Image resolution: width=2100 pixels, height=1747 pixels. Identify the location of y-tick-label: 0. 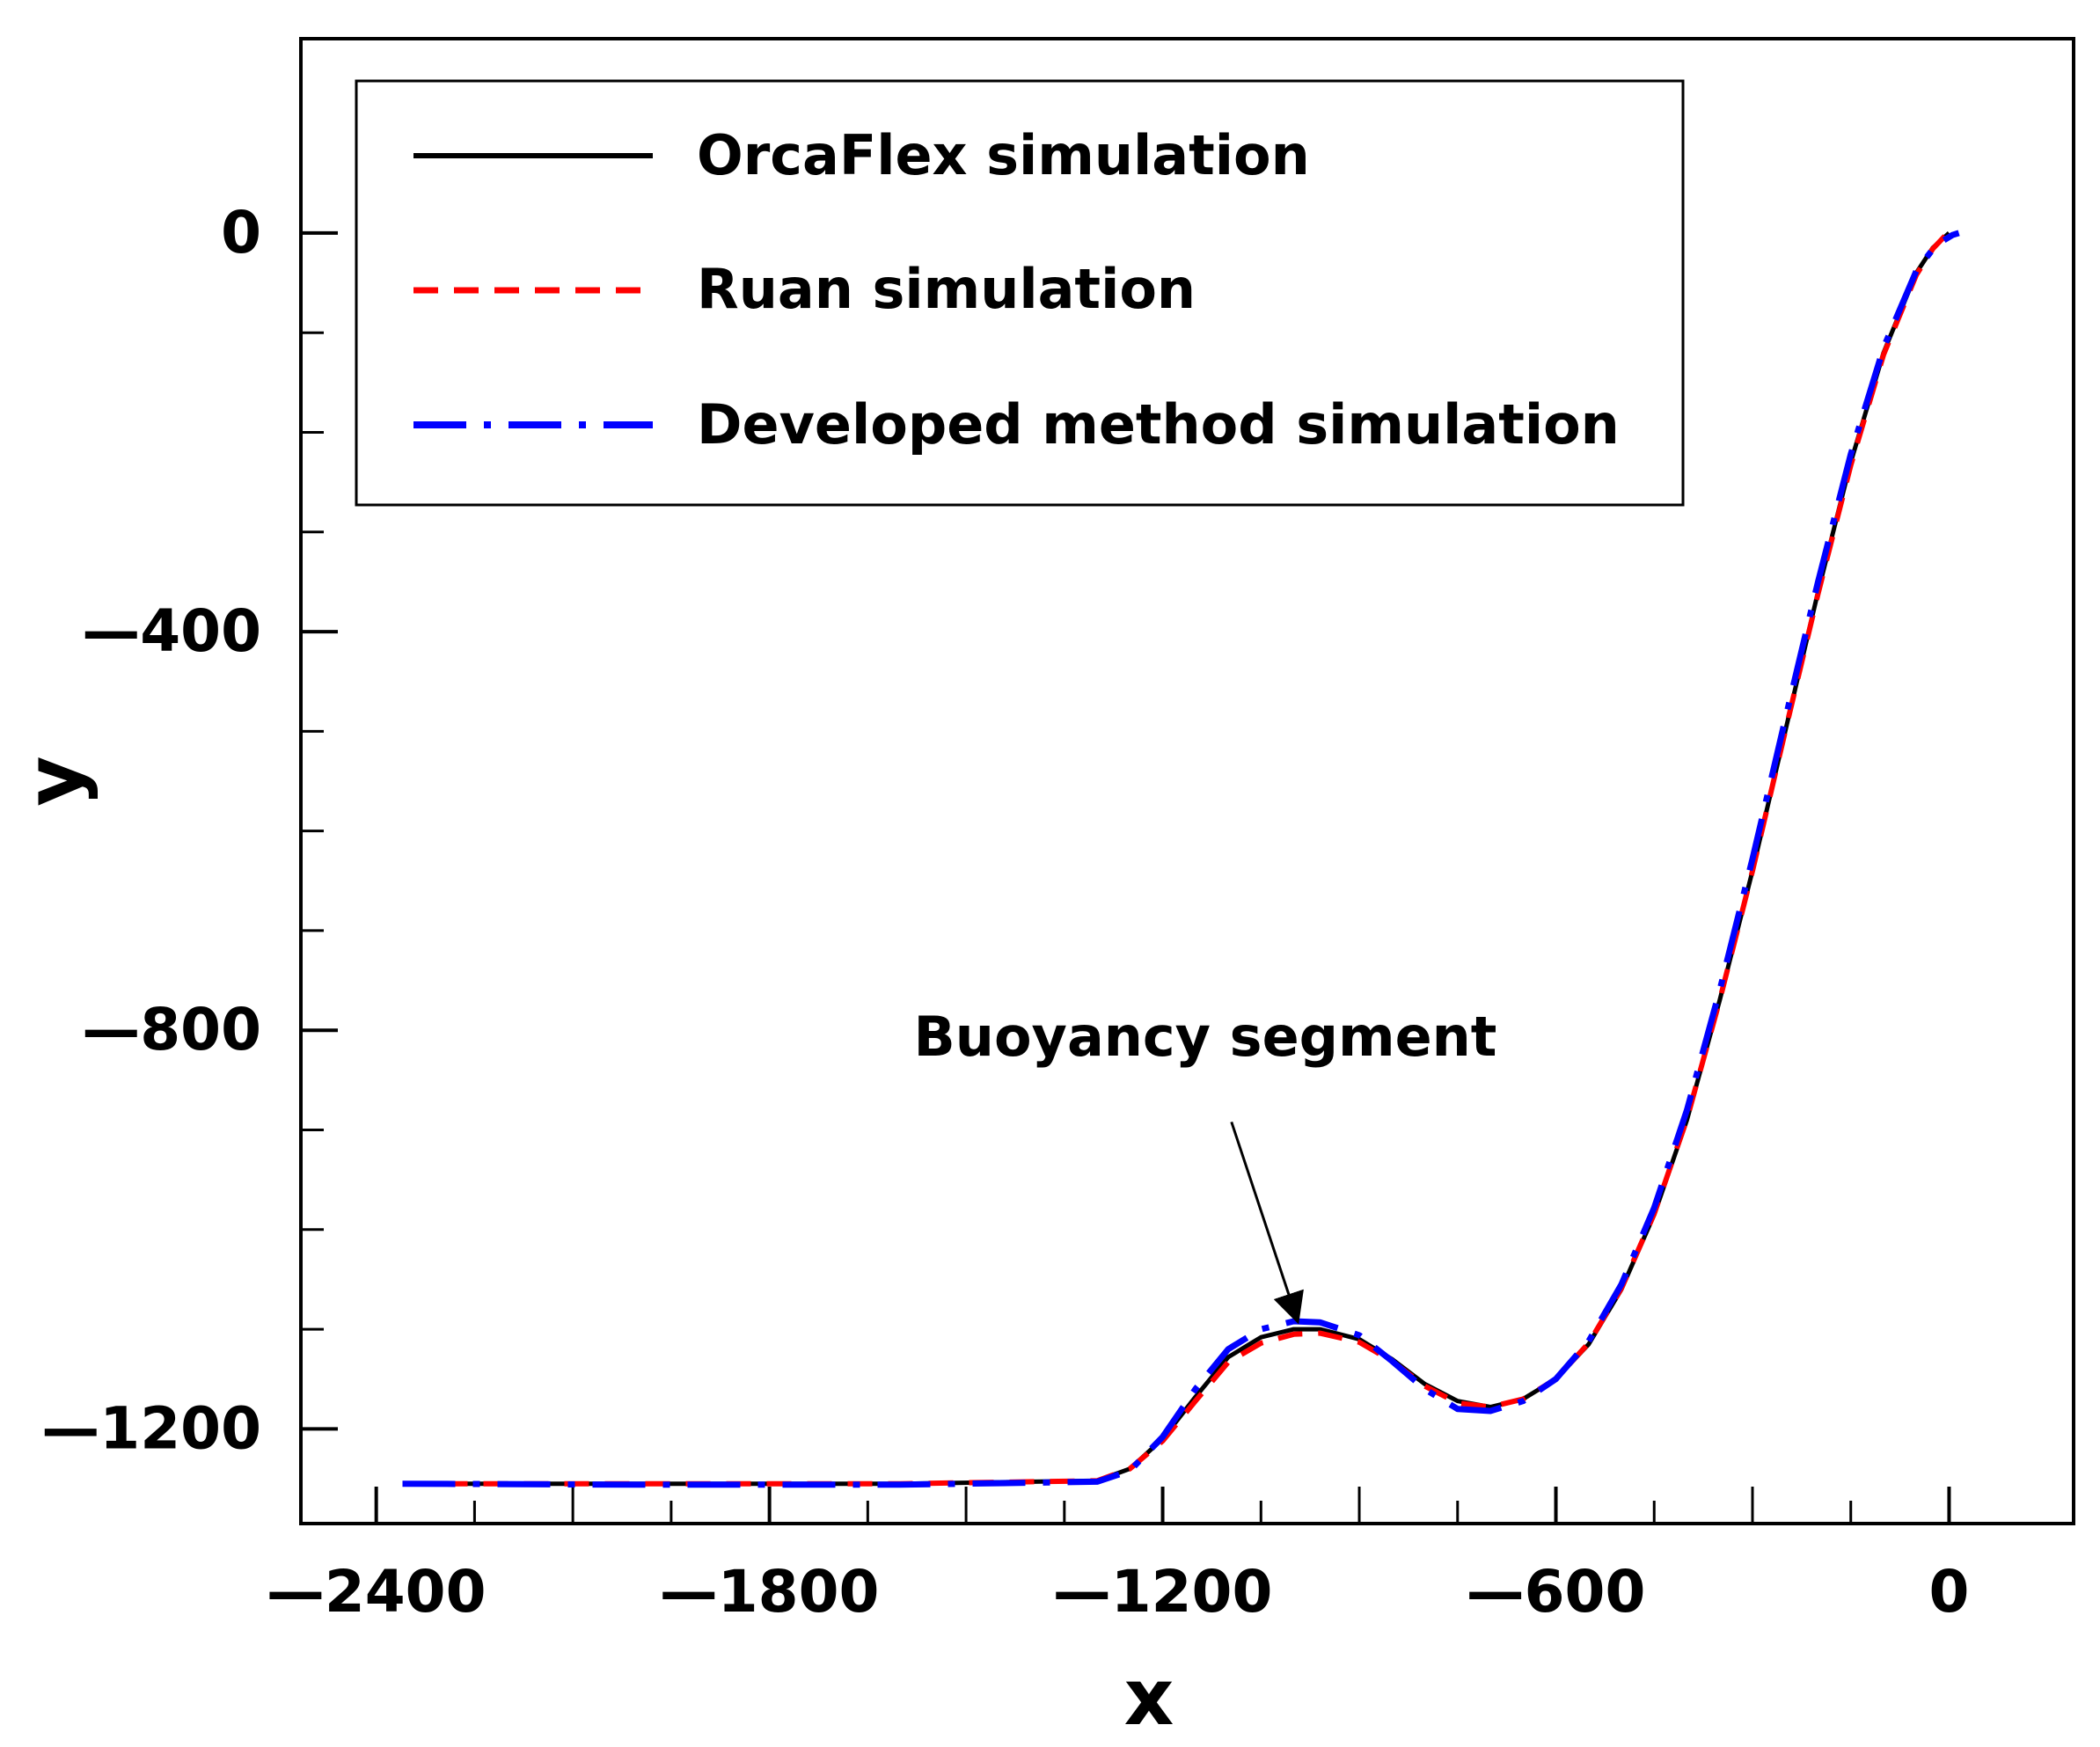
(241, 233).